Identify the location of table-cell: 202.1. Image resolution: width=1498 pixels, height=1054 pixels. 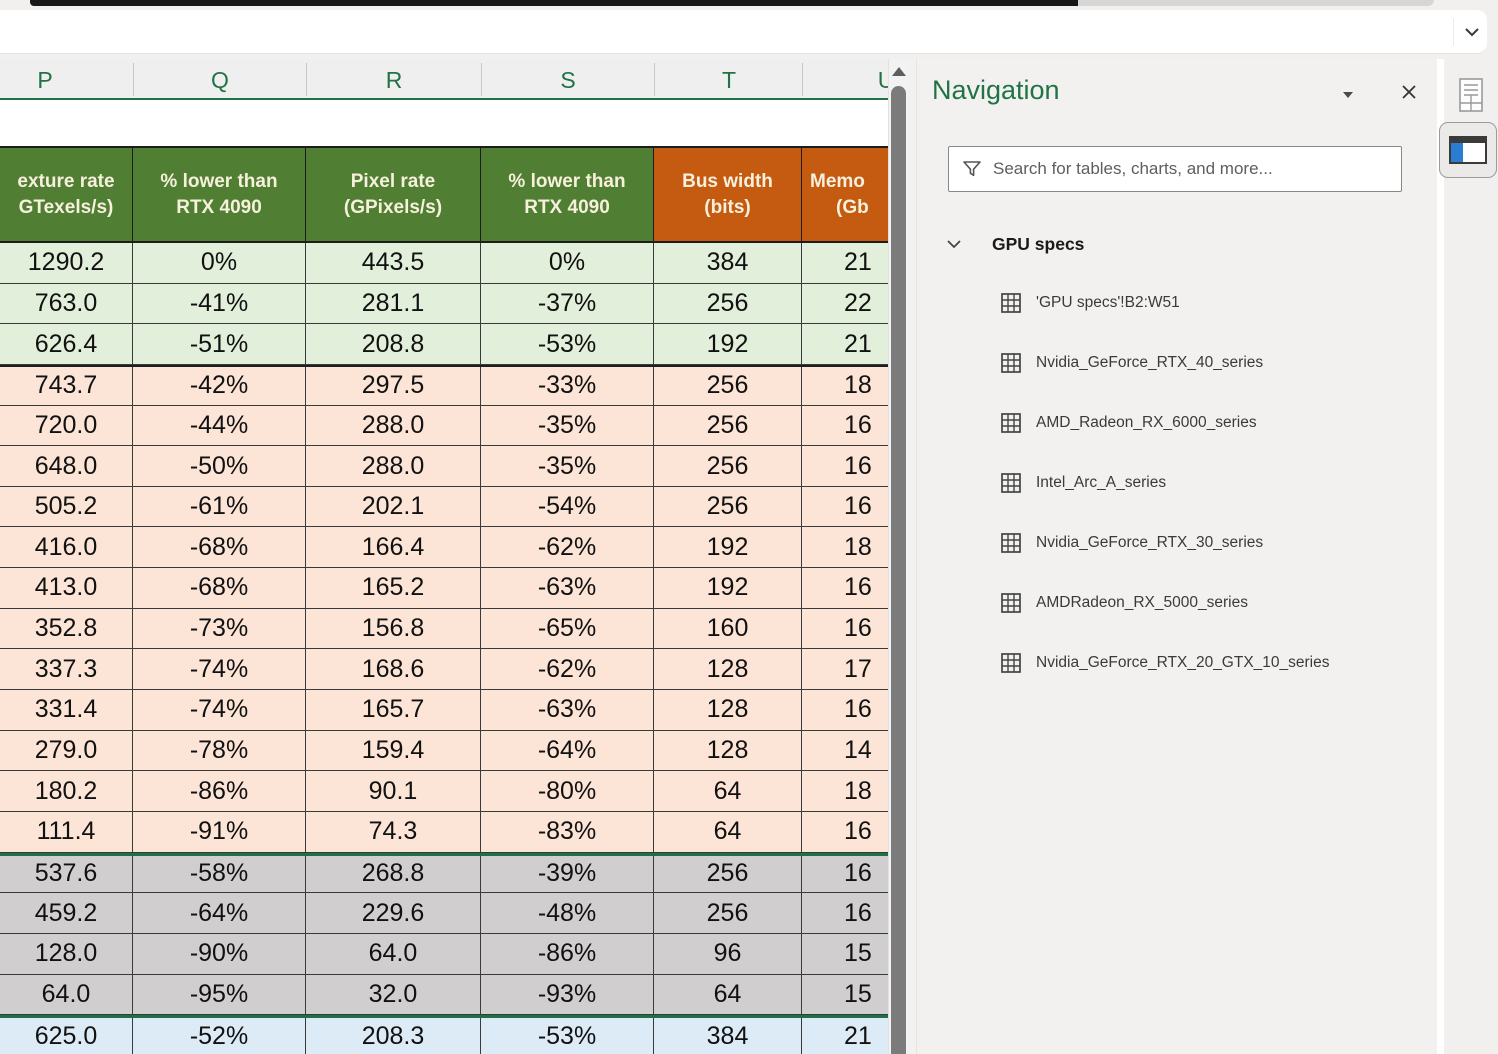
(393, 506).